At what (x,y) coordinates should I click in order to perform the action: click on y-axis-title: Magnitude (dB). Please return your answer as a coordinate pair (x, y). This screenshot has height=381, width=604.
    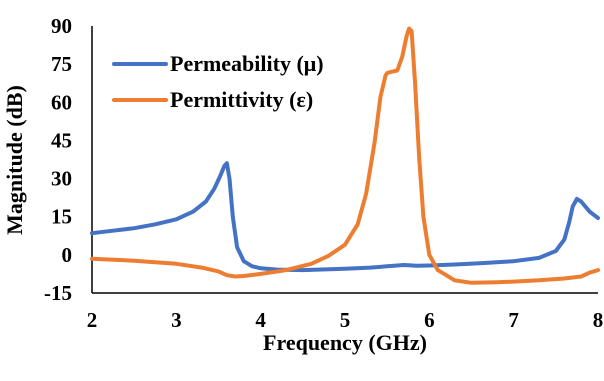
    Looking at the image, I should click on (14, 160).